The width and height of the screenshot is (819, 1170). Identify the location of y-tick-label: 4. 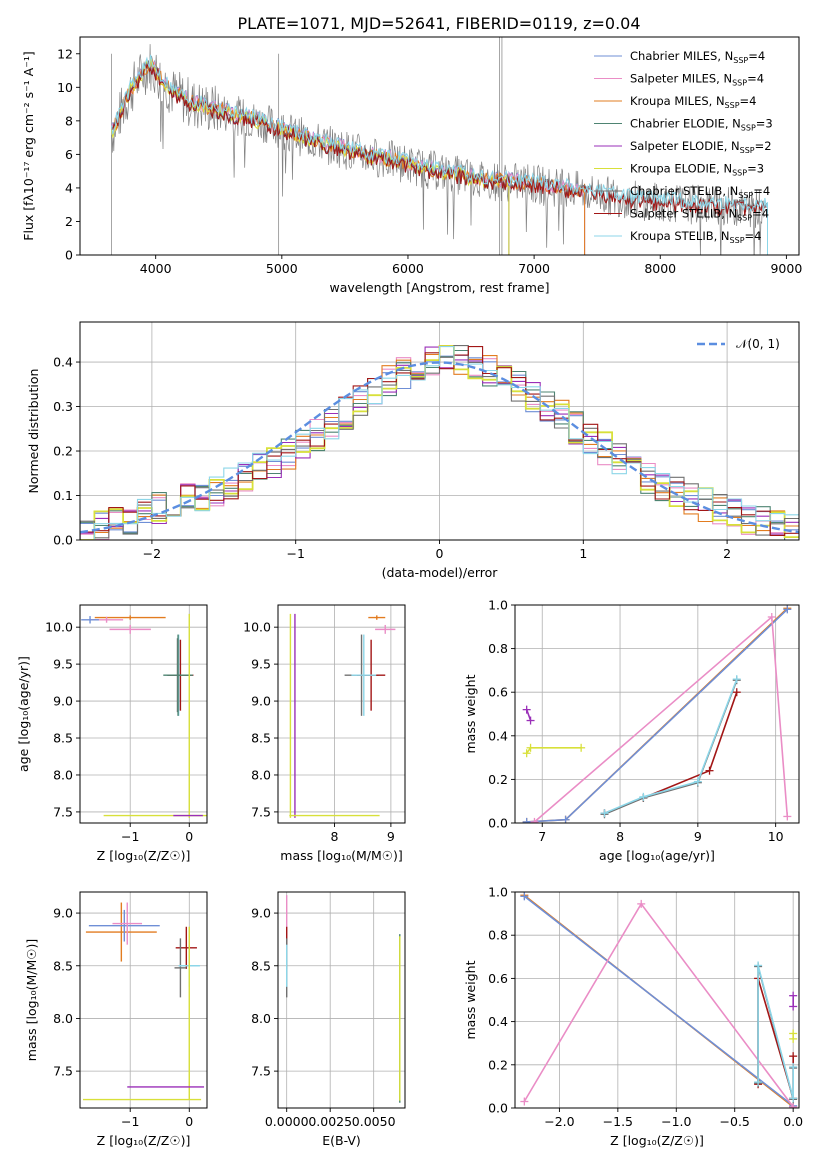
(69, 187).